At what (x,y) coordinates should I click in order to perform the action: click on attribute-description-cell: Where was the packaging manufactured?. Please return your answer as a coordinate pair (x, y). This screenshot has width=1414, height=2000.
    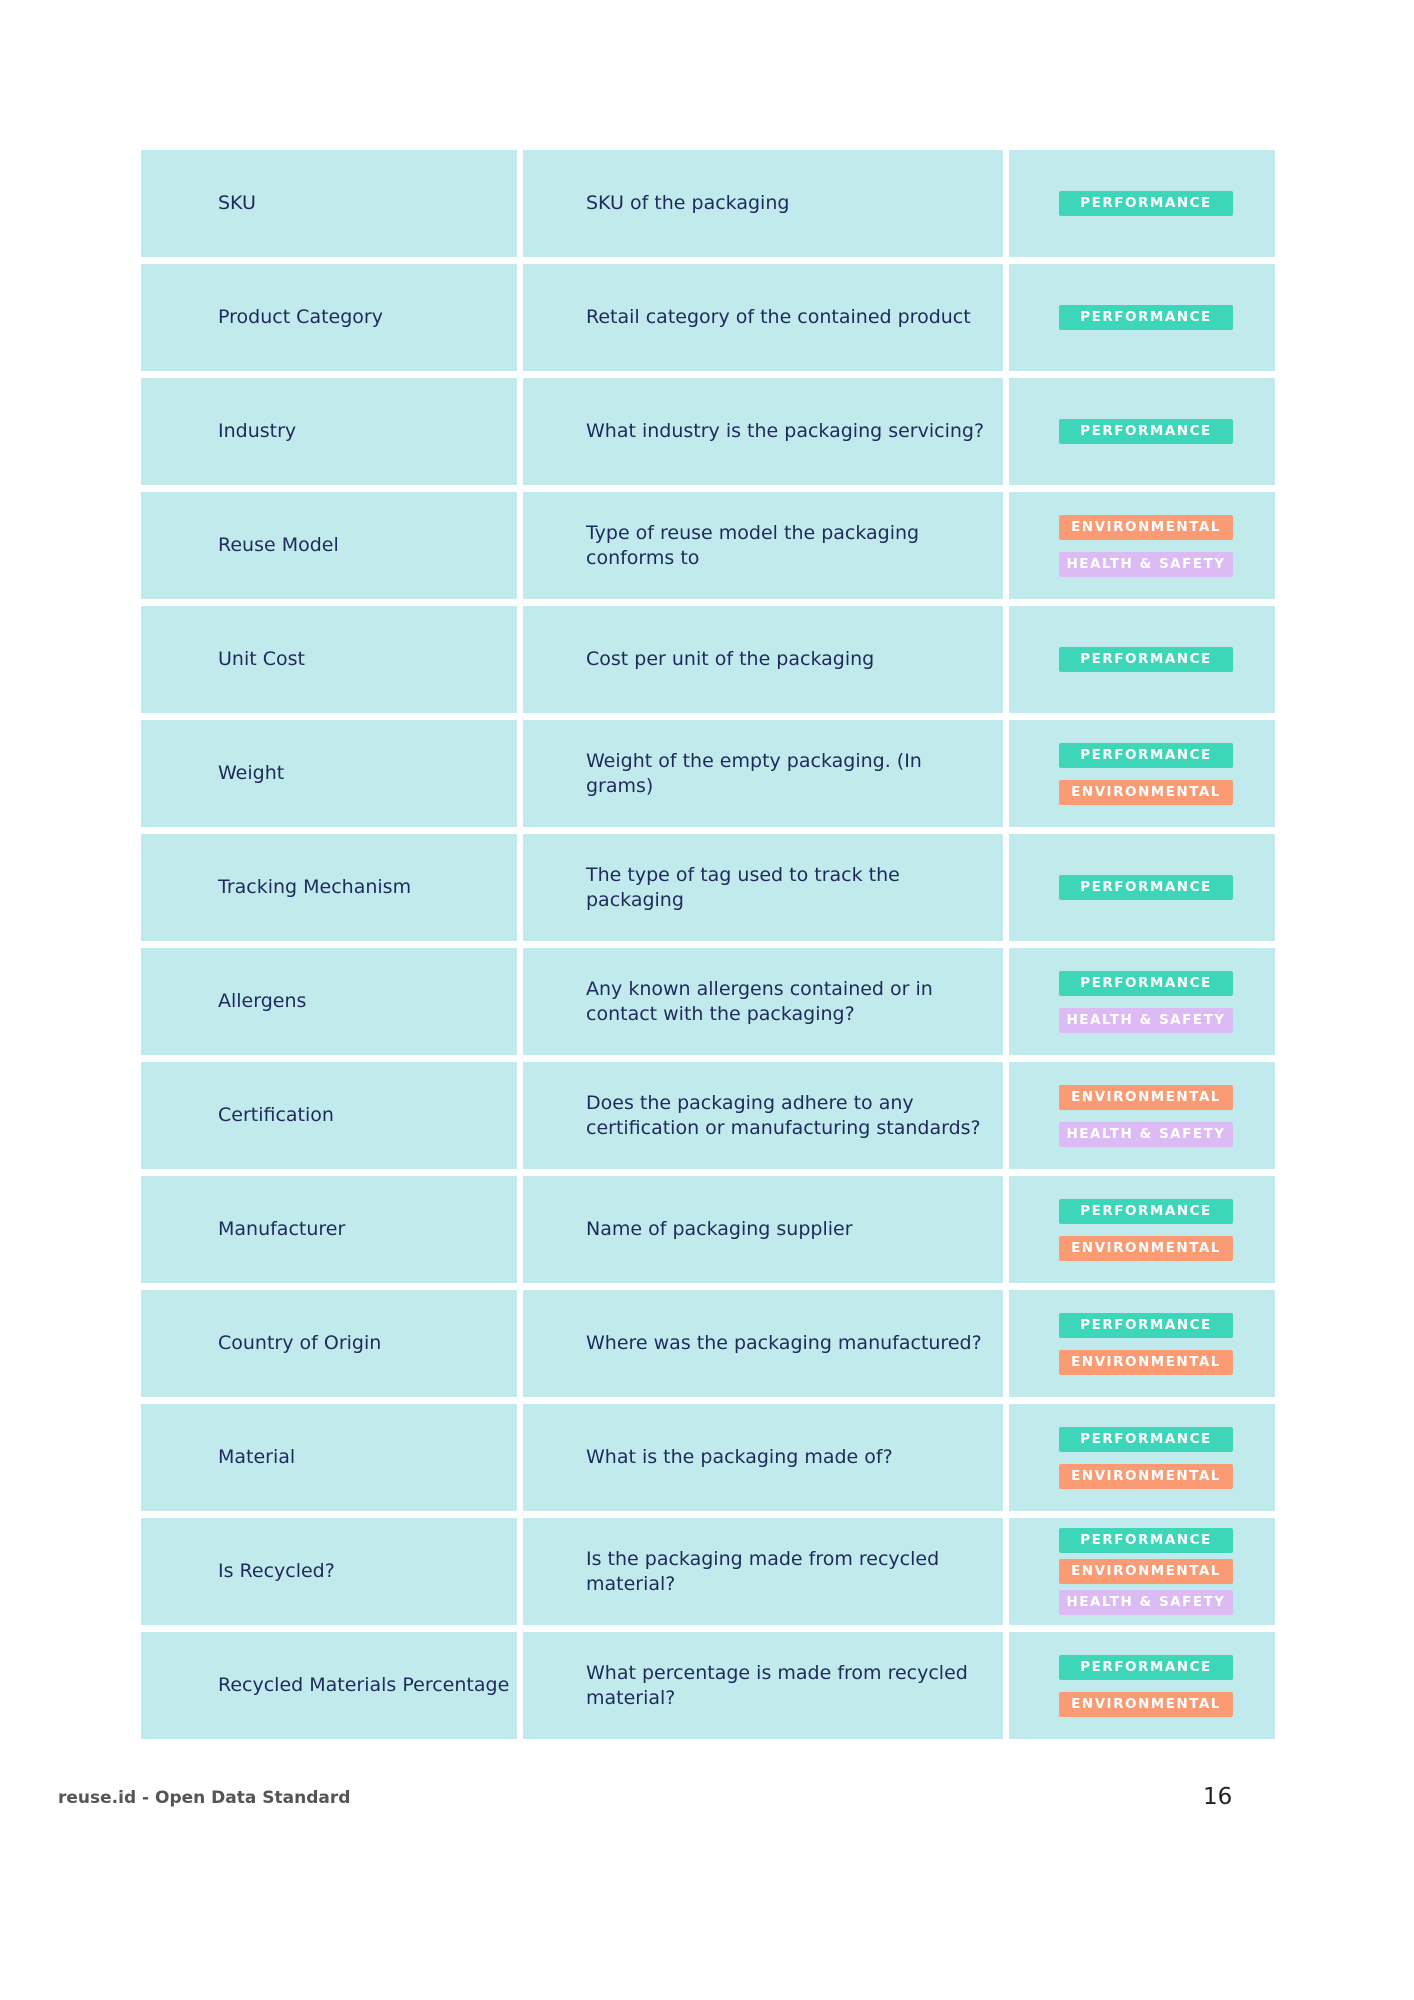
    Looking at the image, I should click on (763, 1343).